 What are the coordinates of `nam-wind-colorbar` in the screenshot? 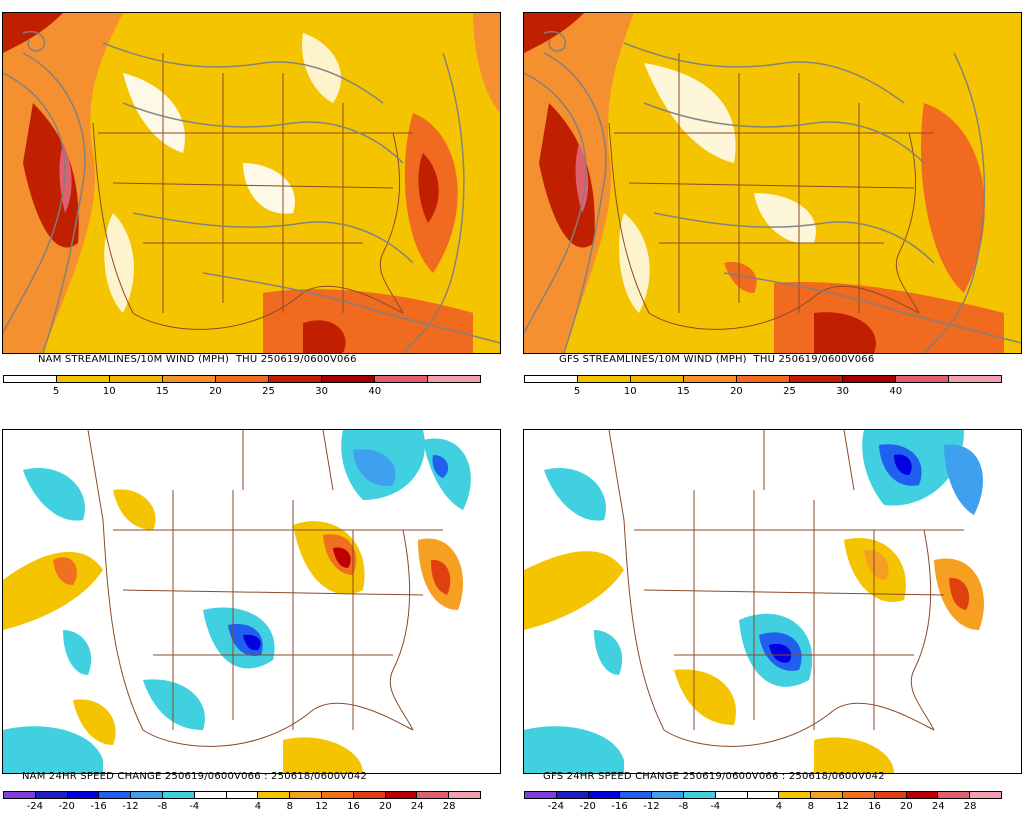 It's located at (242, 379).